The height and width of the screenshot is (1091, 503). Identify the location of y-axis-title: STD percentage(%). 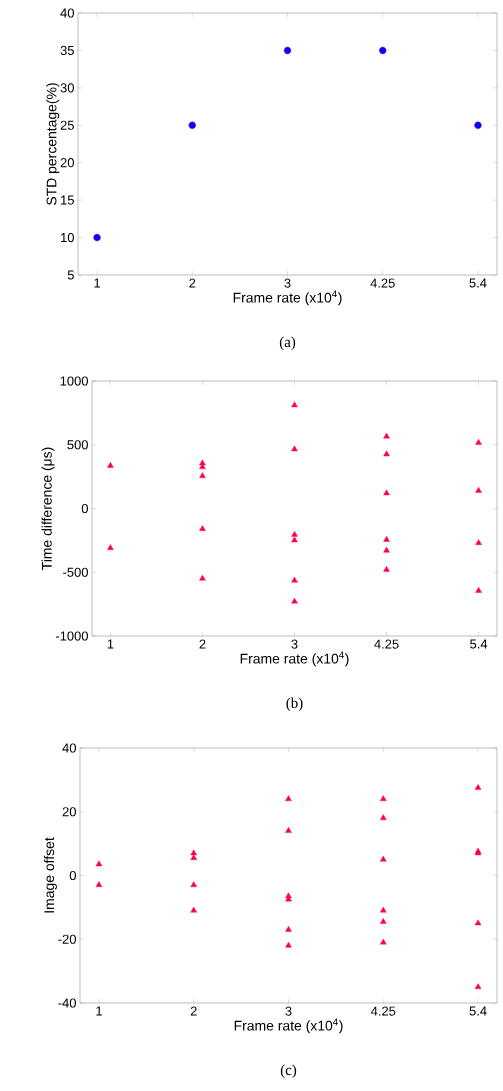
(53, 144).